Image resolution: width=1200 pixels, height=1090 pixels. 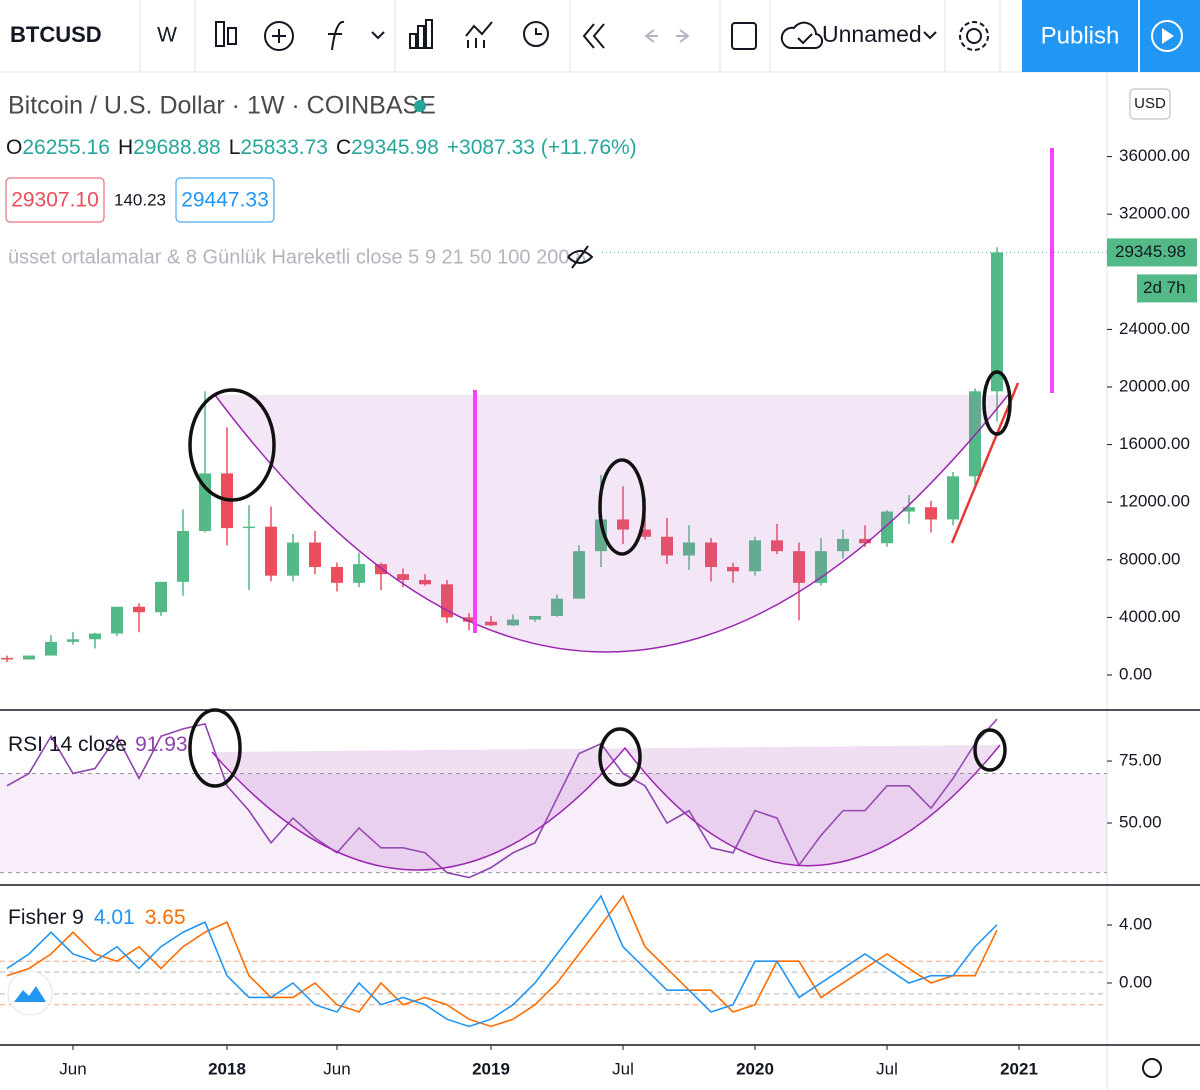 I want to click on countdown: 2d 7h, so click(x=1164, y=287).